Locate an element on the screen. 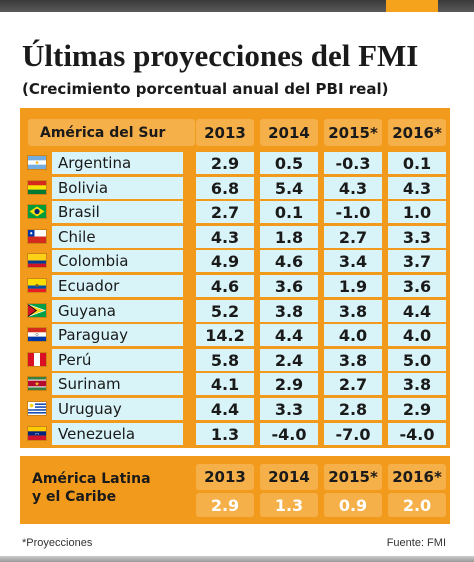 Image resolution: width=474 pixels, height=562 pixels. peru-flag-icon is located at coordinates (37, 359).